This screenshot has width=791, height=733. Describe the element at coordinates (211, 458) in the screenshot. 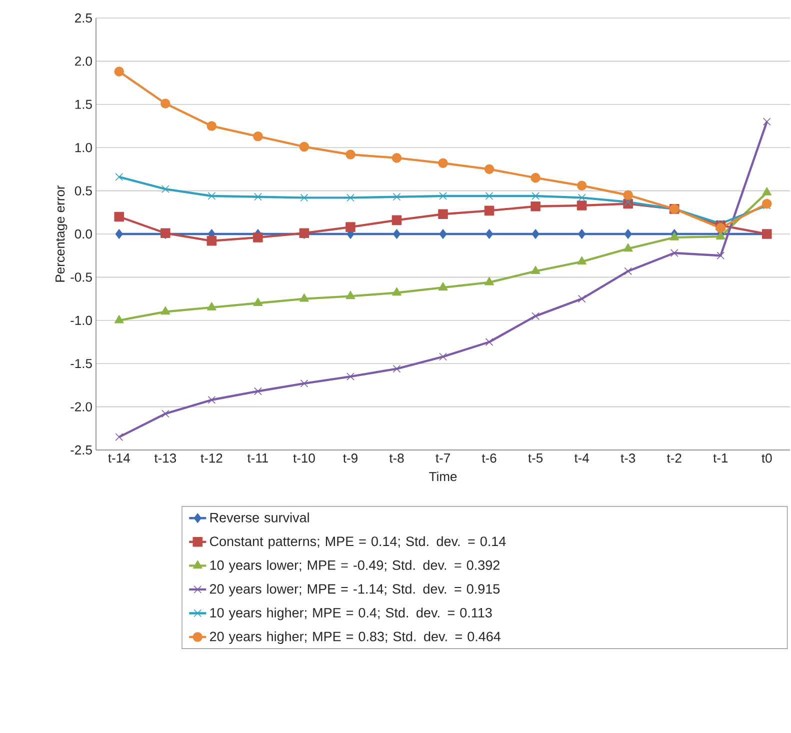

I see `x-tick-label: t-12` at that location.